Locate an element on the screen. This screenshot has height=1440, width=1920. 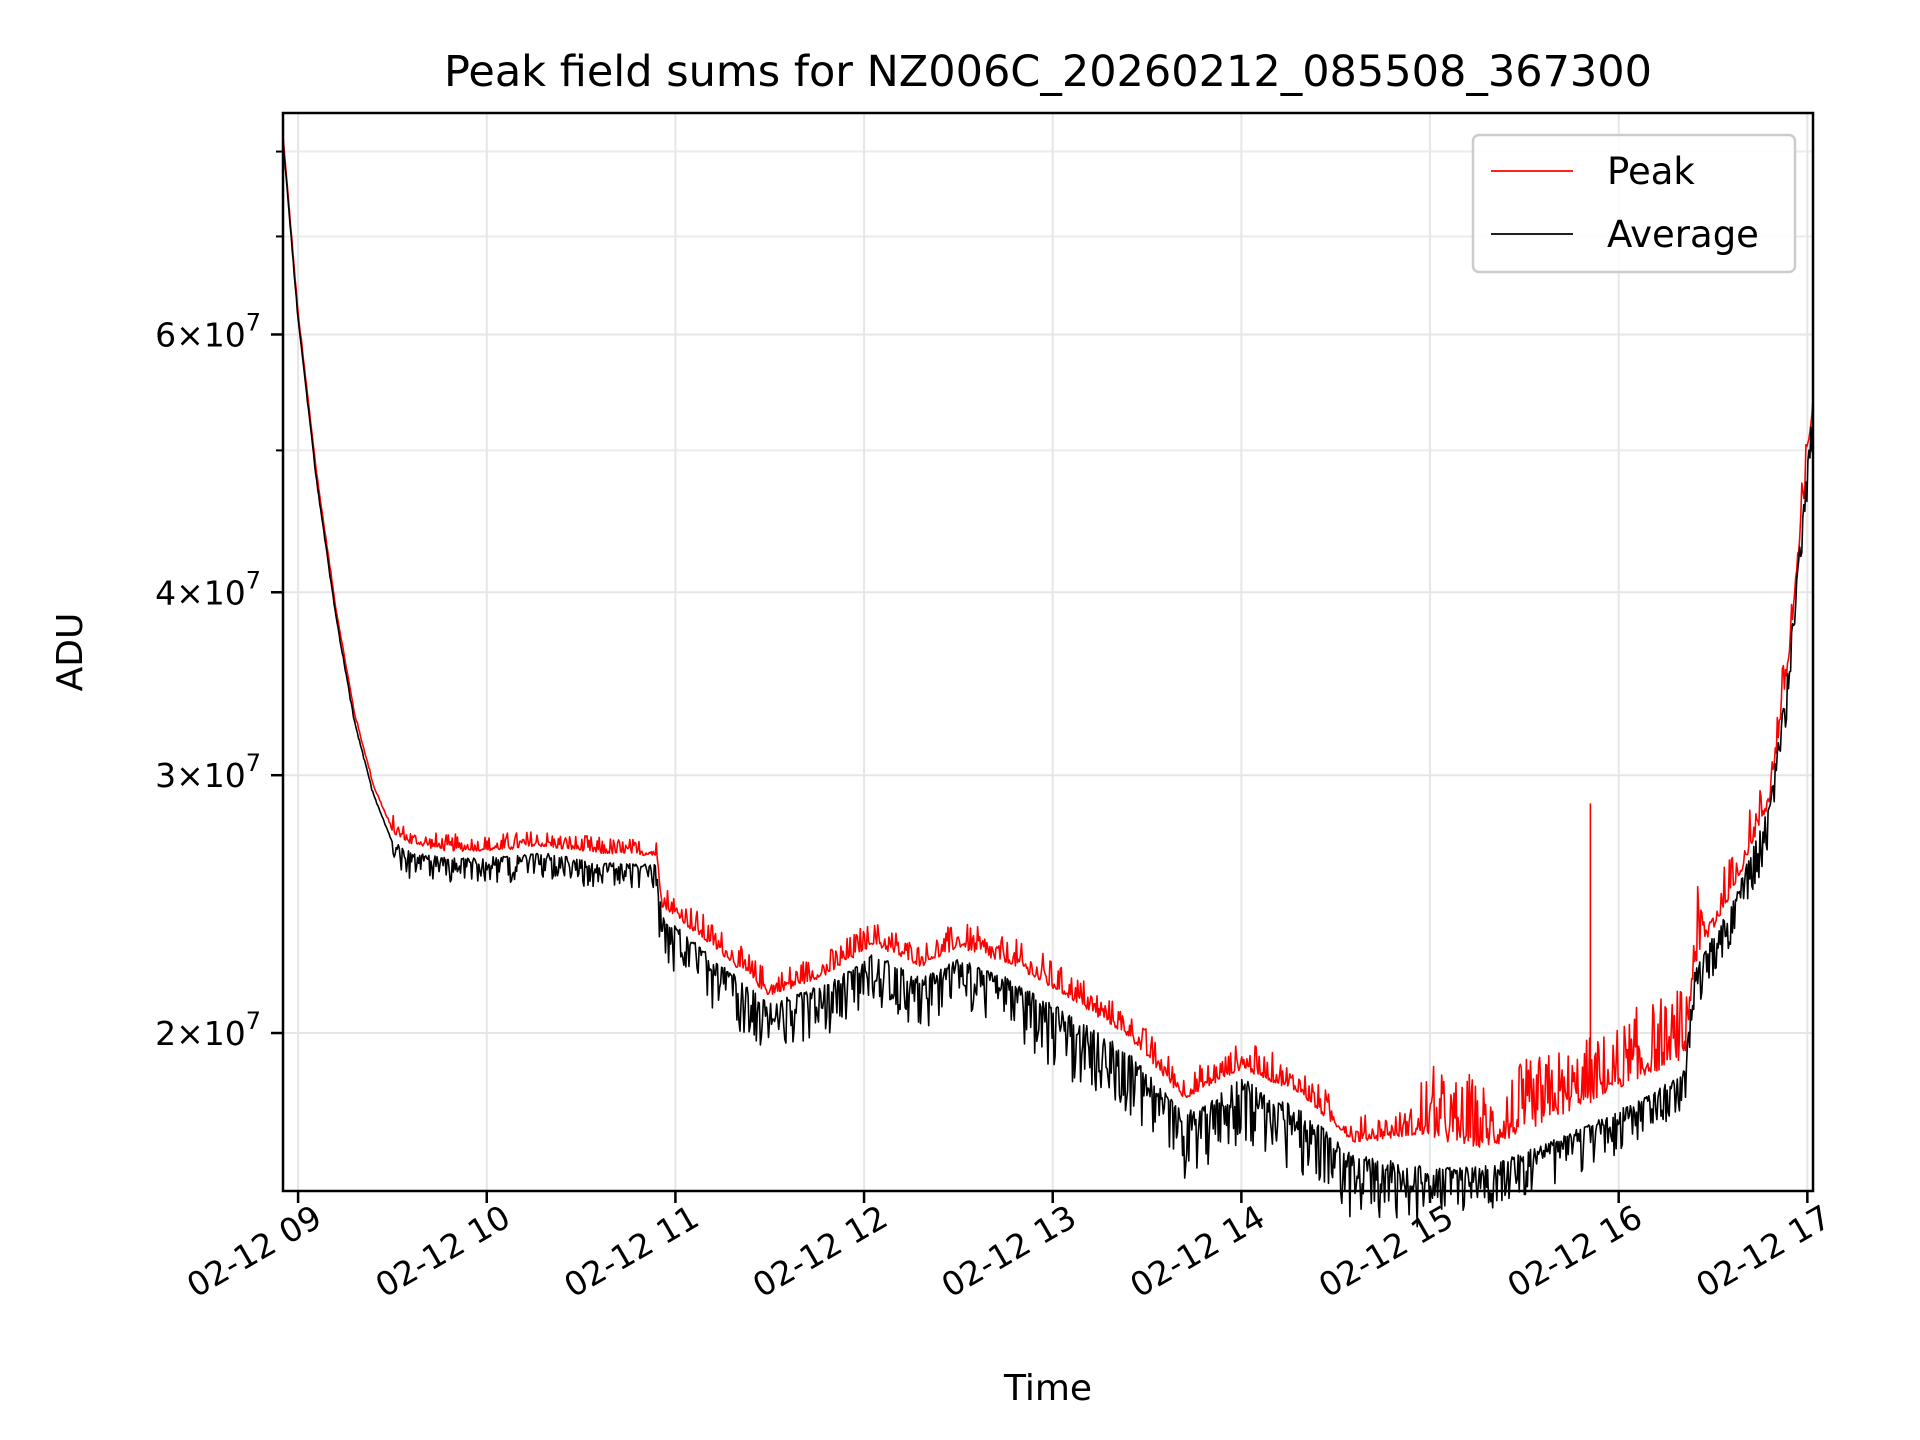
y-tick-label: 2×10⁷ is located at coordinates (208, 1030).